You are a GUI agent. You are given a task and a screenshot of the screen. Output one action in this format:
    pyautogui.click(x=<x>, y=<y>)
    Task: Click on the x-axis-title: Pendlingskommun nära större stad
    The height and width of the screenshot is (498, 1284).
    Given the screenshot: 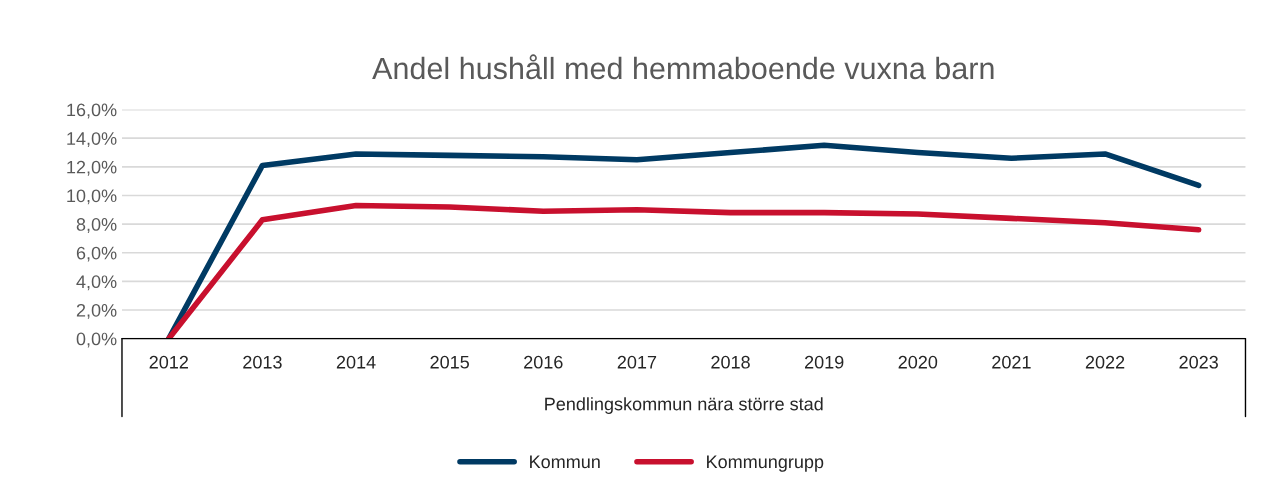 What is the action you would take?
    pyautogui.click(x=684, y=405)
    